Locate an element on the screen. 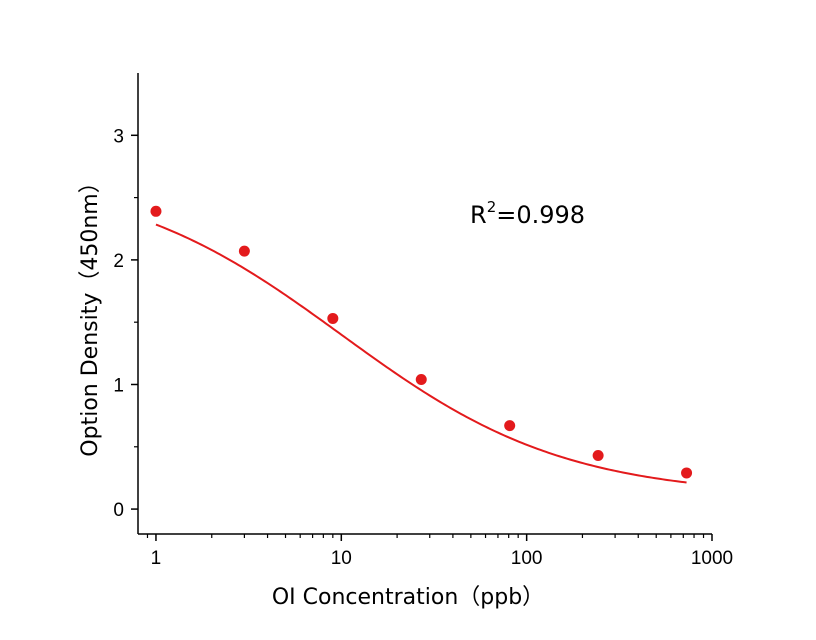 Image resolution: width=816 pixels, height=640 pixels. x-tick-label: 1 is located at coordinates (156, 558).